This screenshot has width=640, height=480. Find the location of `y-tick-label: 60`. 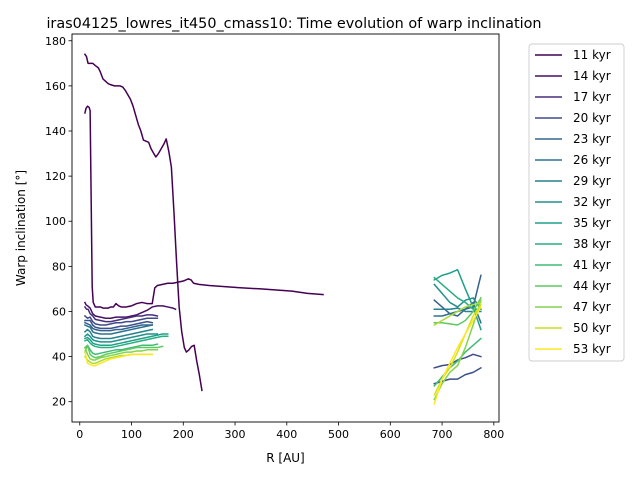

y-tick-label: 60 is located at coordinates (59, 311).